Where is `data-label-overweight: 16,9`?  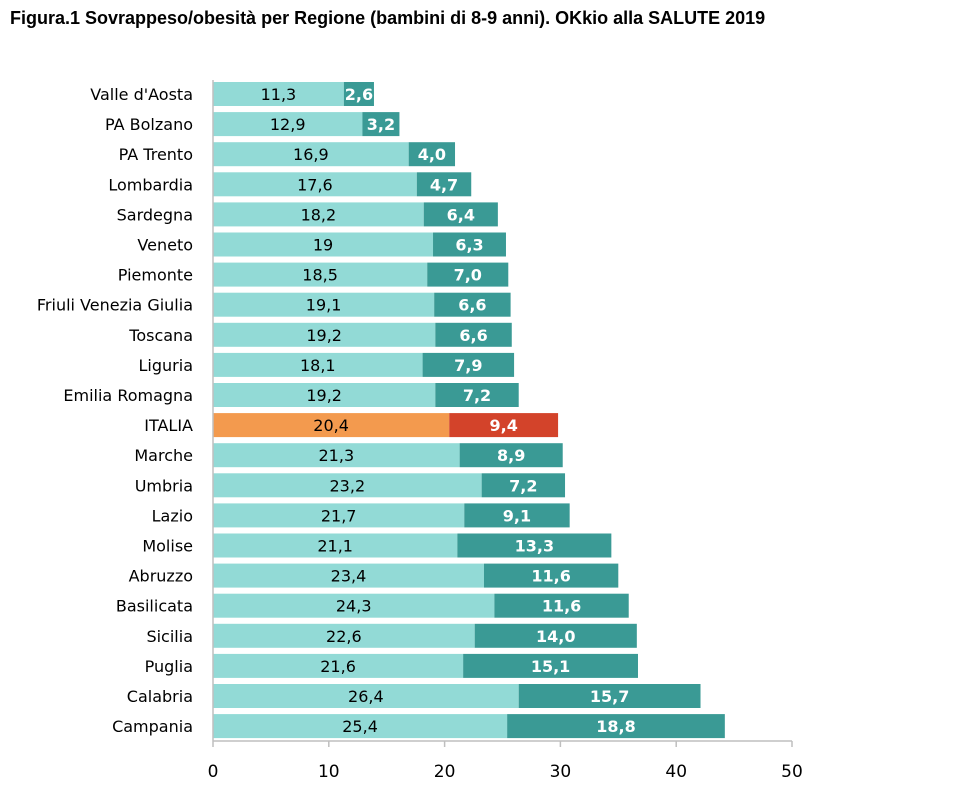 data-label-overweight: 16,9 is located at coordinates (311, 154).